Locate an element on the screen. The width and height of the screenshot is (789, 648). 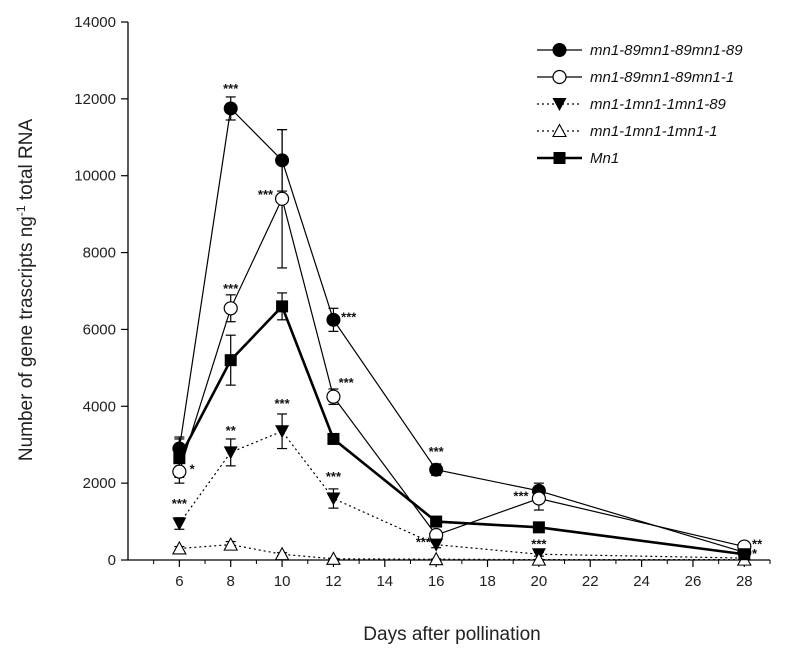
x-tick-label: 14 is located at coordinates (384, 581).